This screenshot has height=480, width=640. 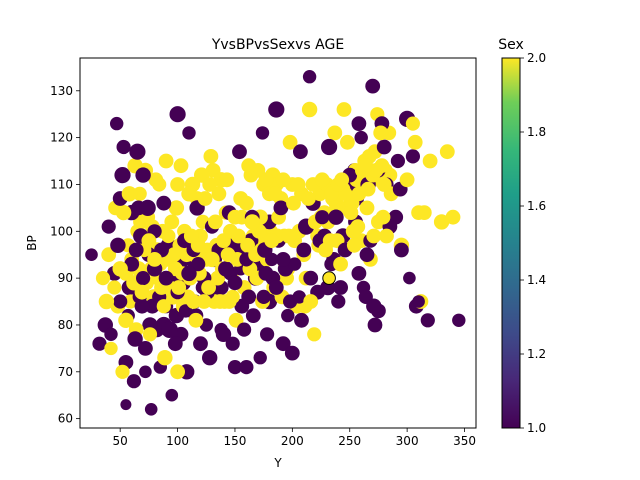 What do you see at coordinates (292, 441) in the screenshot?
I see `x-tick-label: 200` at bounding box center [292, 441].